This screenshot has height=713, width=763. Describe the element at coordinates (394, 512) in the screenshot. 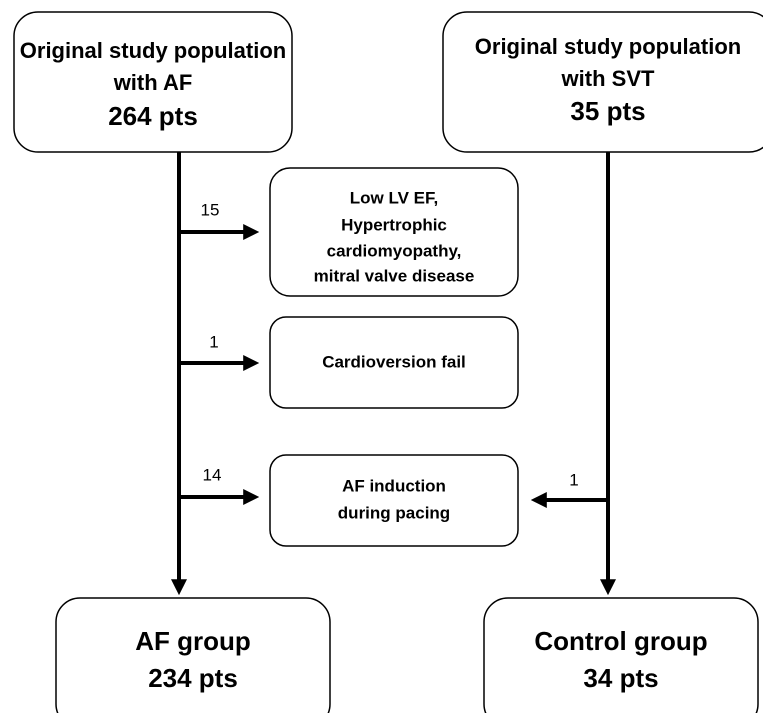

I see `node-text: during pacing` at that location.